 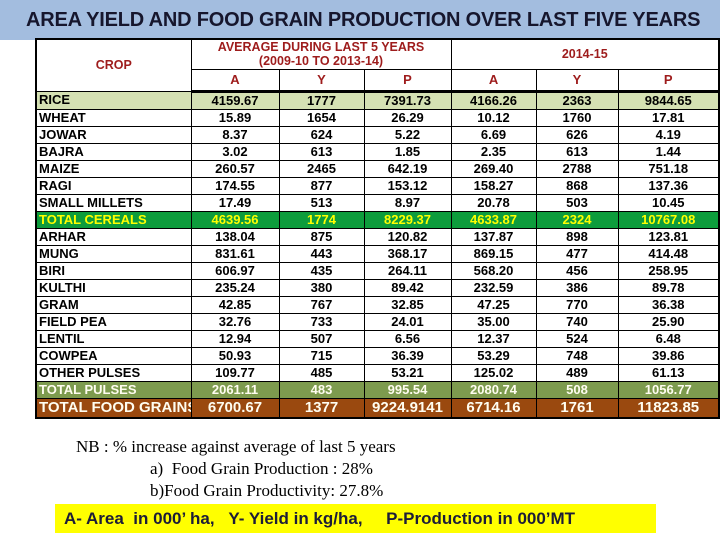 I want to click on value-cell: 36.38, so click(x=668, y=304).